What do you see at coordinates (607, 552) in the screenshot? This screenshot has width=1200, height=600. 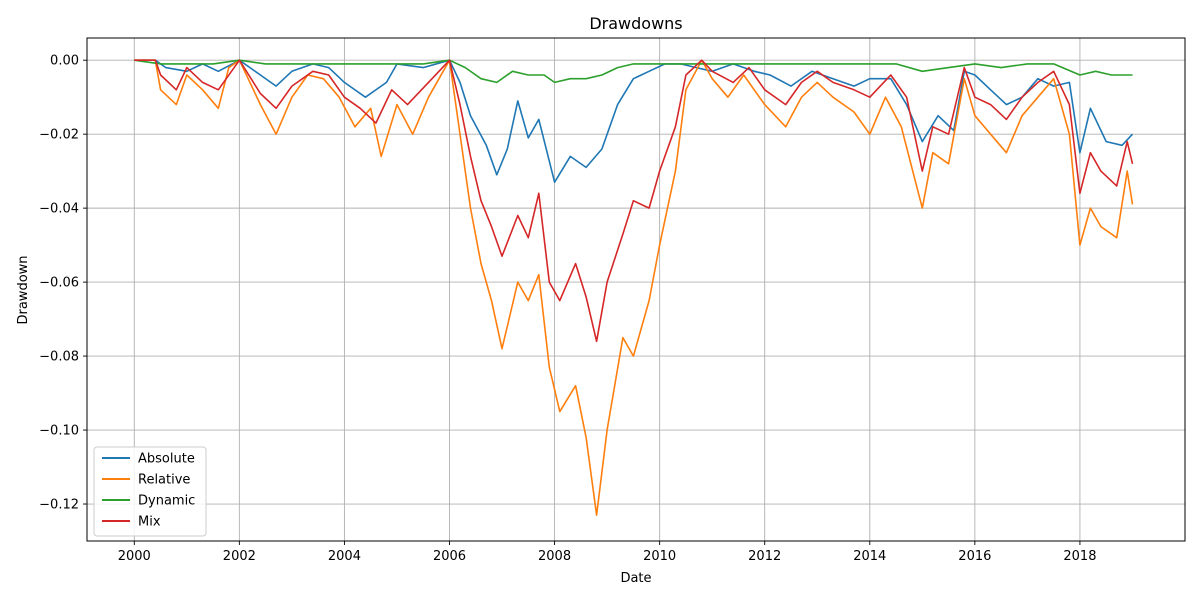 I see `x-axis: 2000 2002 2004 2006 2008 2010 2012 2014 2016 2018` at bounding box center [607, 552].